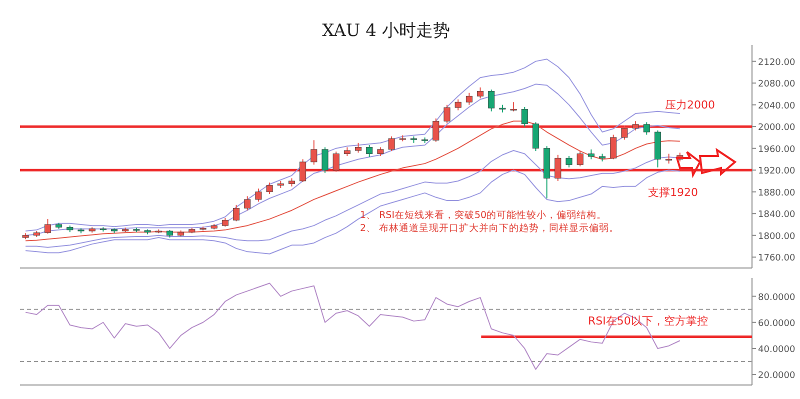 This screenshot has height=399, width=800. What do you see at coordinates (777, 171) in the screenshot?
I see `y-tick-label: 1920.00` at bounding box center [777, 171].